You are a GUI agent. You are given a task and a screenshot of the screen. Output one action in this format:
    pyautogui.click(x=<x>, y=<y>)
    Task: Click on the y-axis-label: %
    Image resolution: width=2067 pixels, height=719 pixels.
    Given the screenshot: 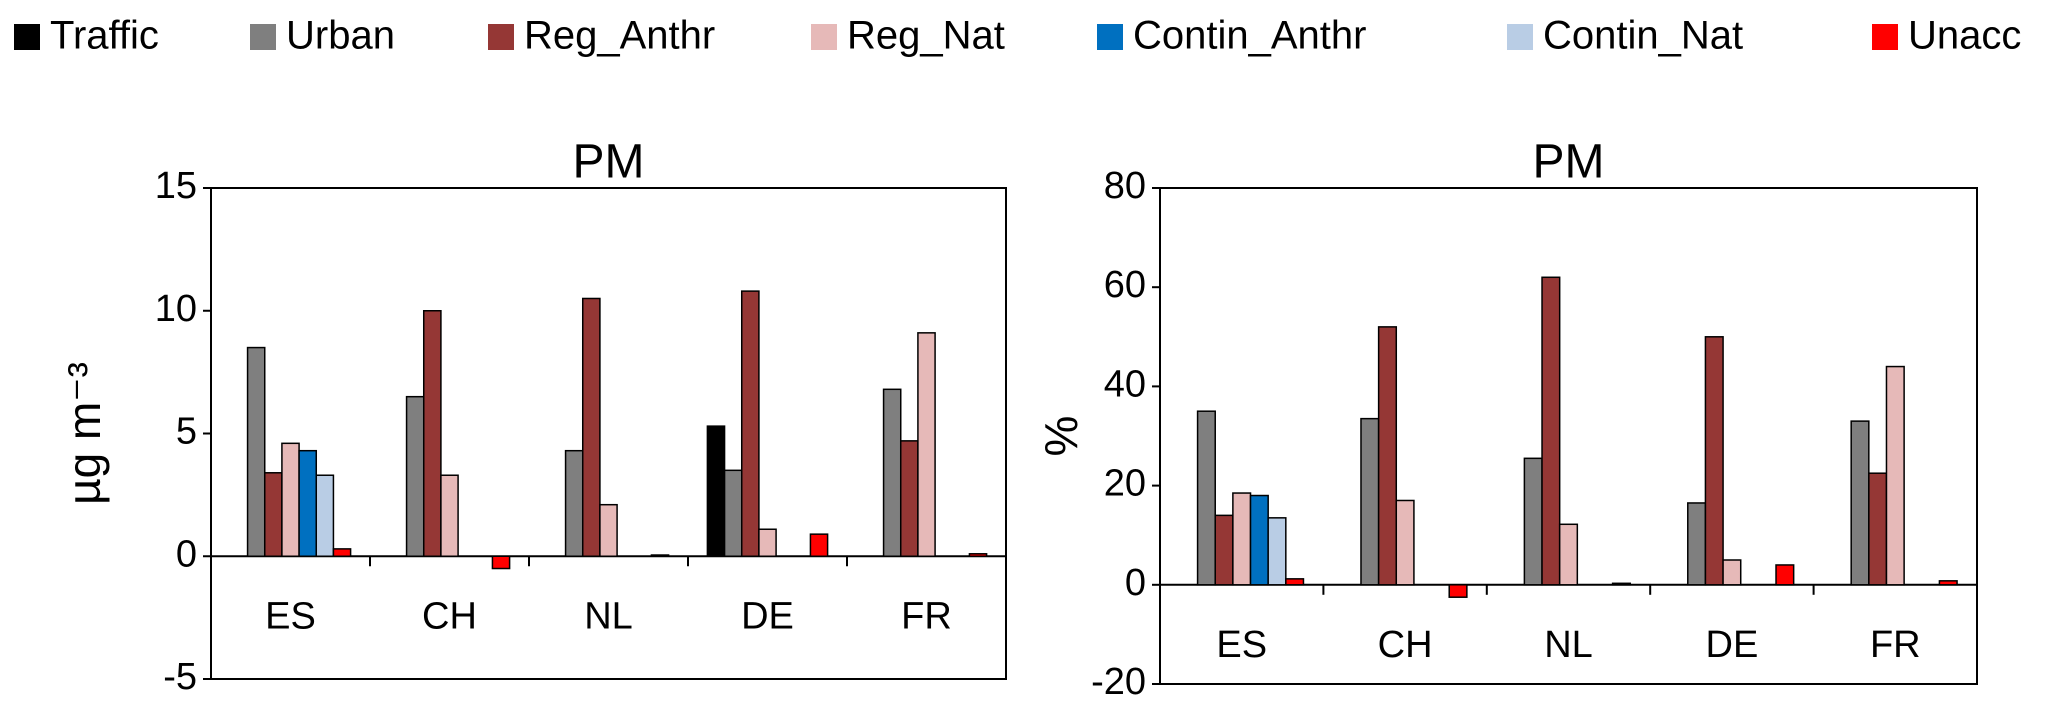 What is the action you would take?
    pyautogui.click(x=1061, y=436)
    